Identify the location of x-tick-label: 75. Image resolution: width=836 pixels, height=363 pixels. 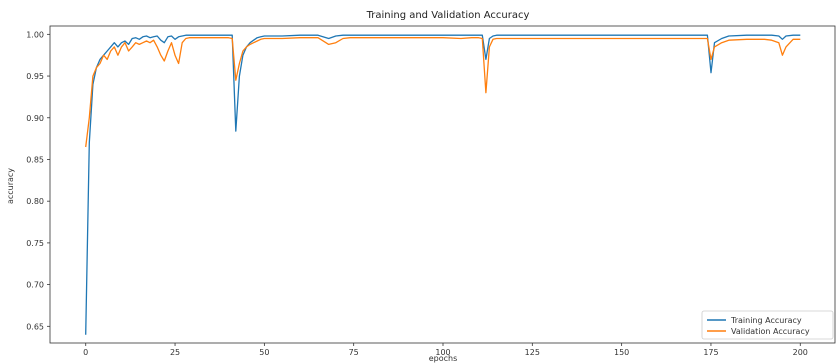
(354, 352).